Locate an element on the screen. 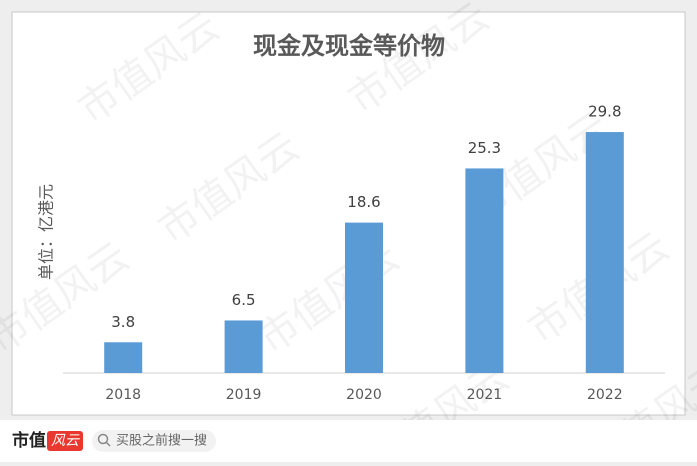 Image resolution: width=697 pixels, height=466 pixels. x-tick-label: 2019 is located at coordinates (244, 395).